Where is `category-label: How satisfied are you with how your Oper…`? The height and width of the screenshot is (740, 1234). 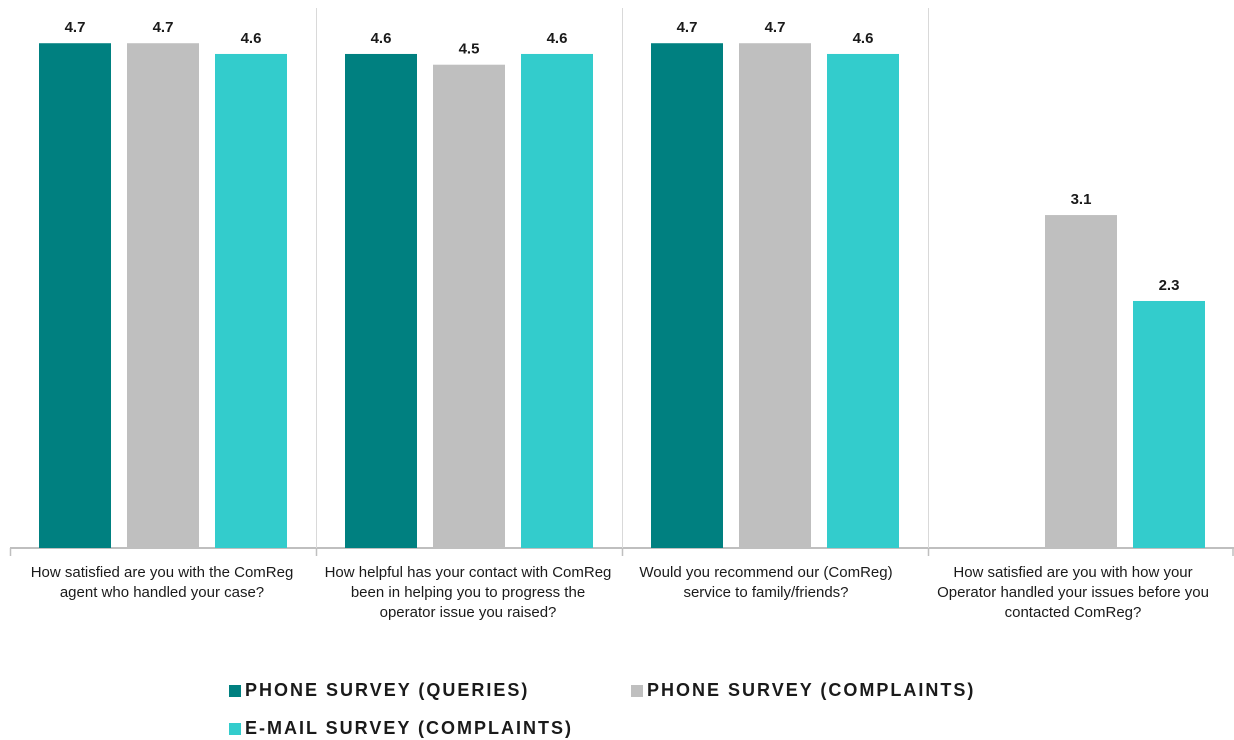 category-label: How satisfied are you with how your Oper… is located at coordinates (1073, 592).